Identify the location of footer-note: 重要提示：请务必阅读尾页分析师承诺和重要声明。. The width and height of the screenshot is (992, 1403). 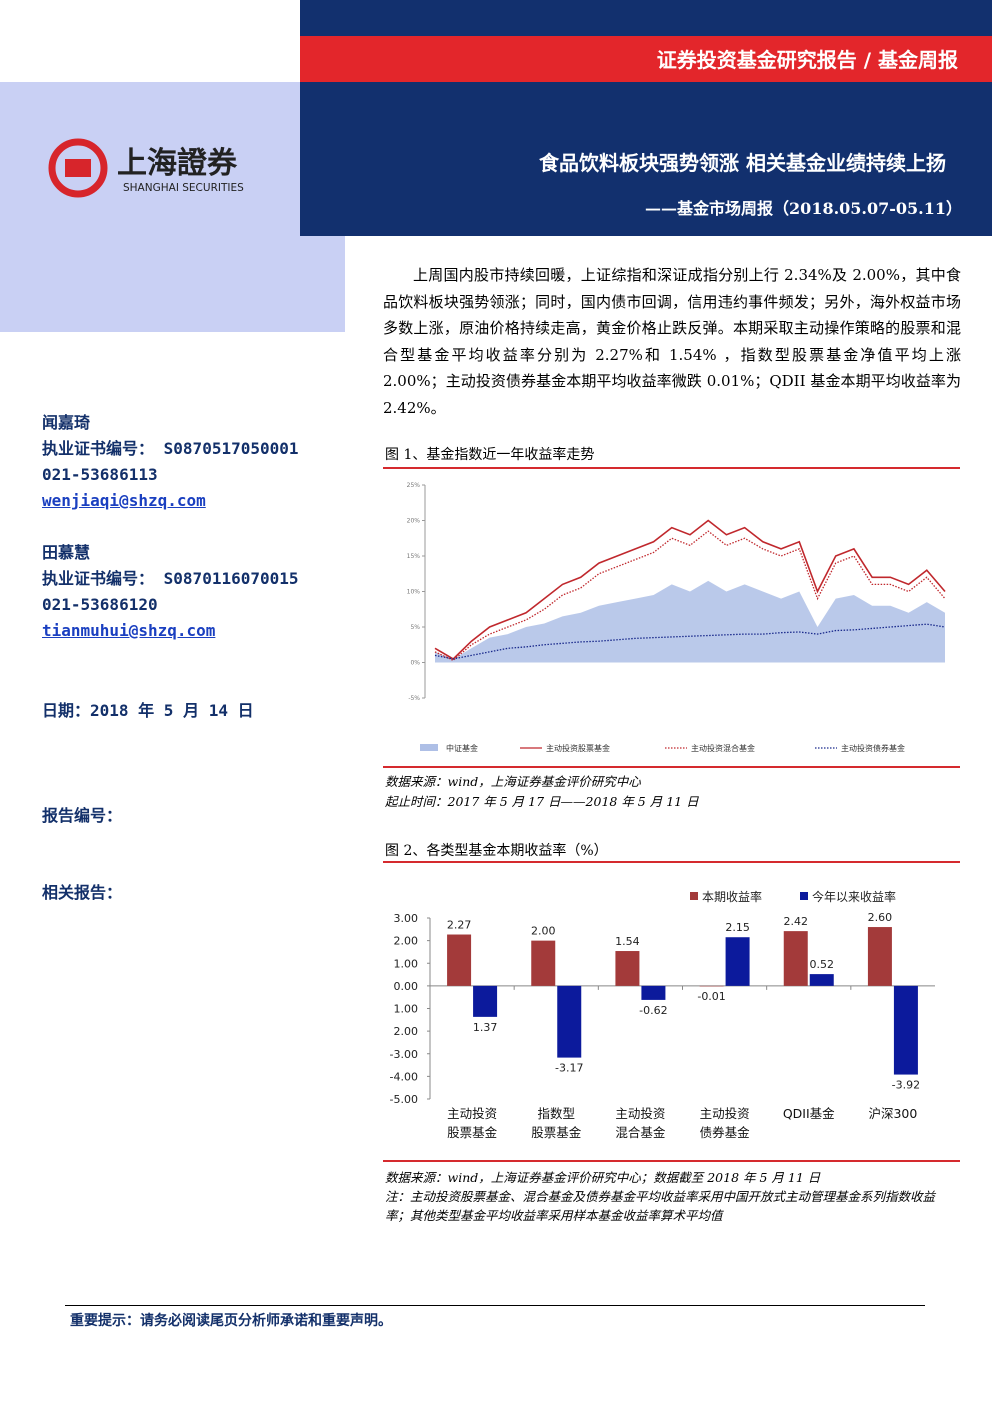
(231, 1321).